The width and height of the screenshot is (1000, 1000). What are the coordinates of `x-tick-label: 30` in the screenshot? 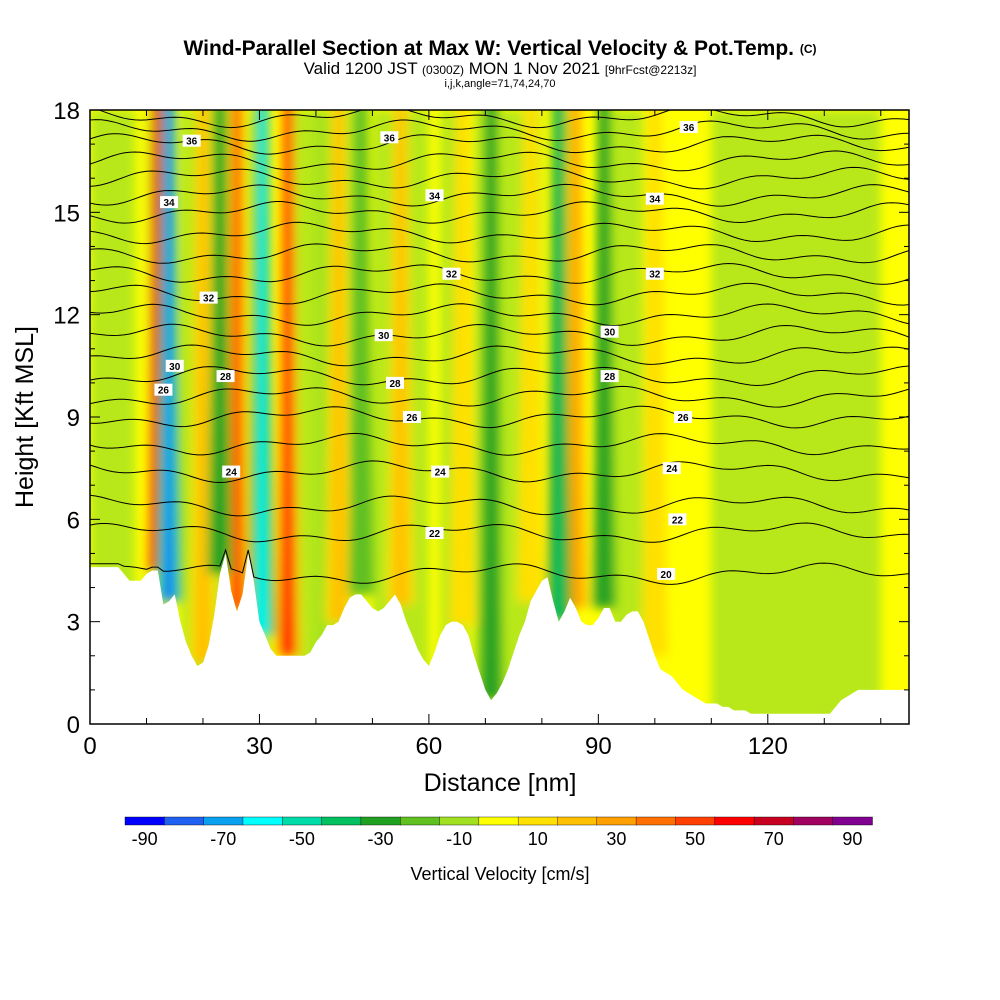 It's located at (259, 746).